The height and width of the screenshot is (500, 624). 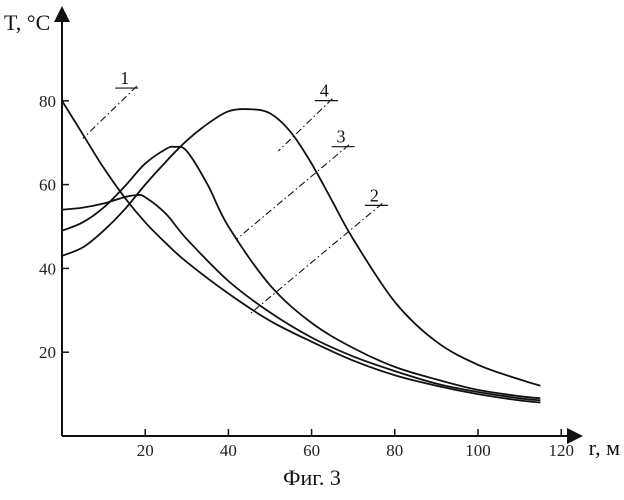 What do you see at coordinates (311, 450) in the screenshot?
I see `x-tick-label: 60` at bounding box center [311, 450].